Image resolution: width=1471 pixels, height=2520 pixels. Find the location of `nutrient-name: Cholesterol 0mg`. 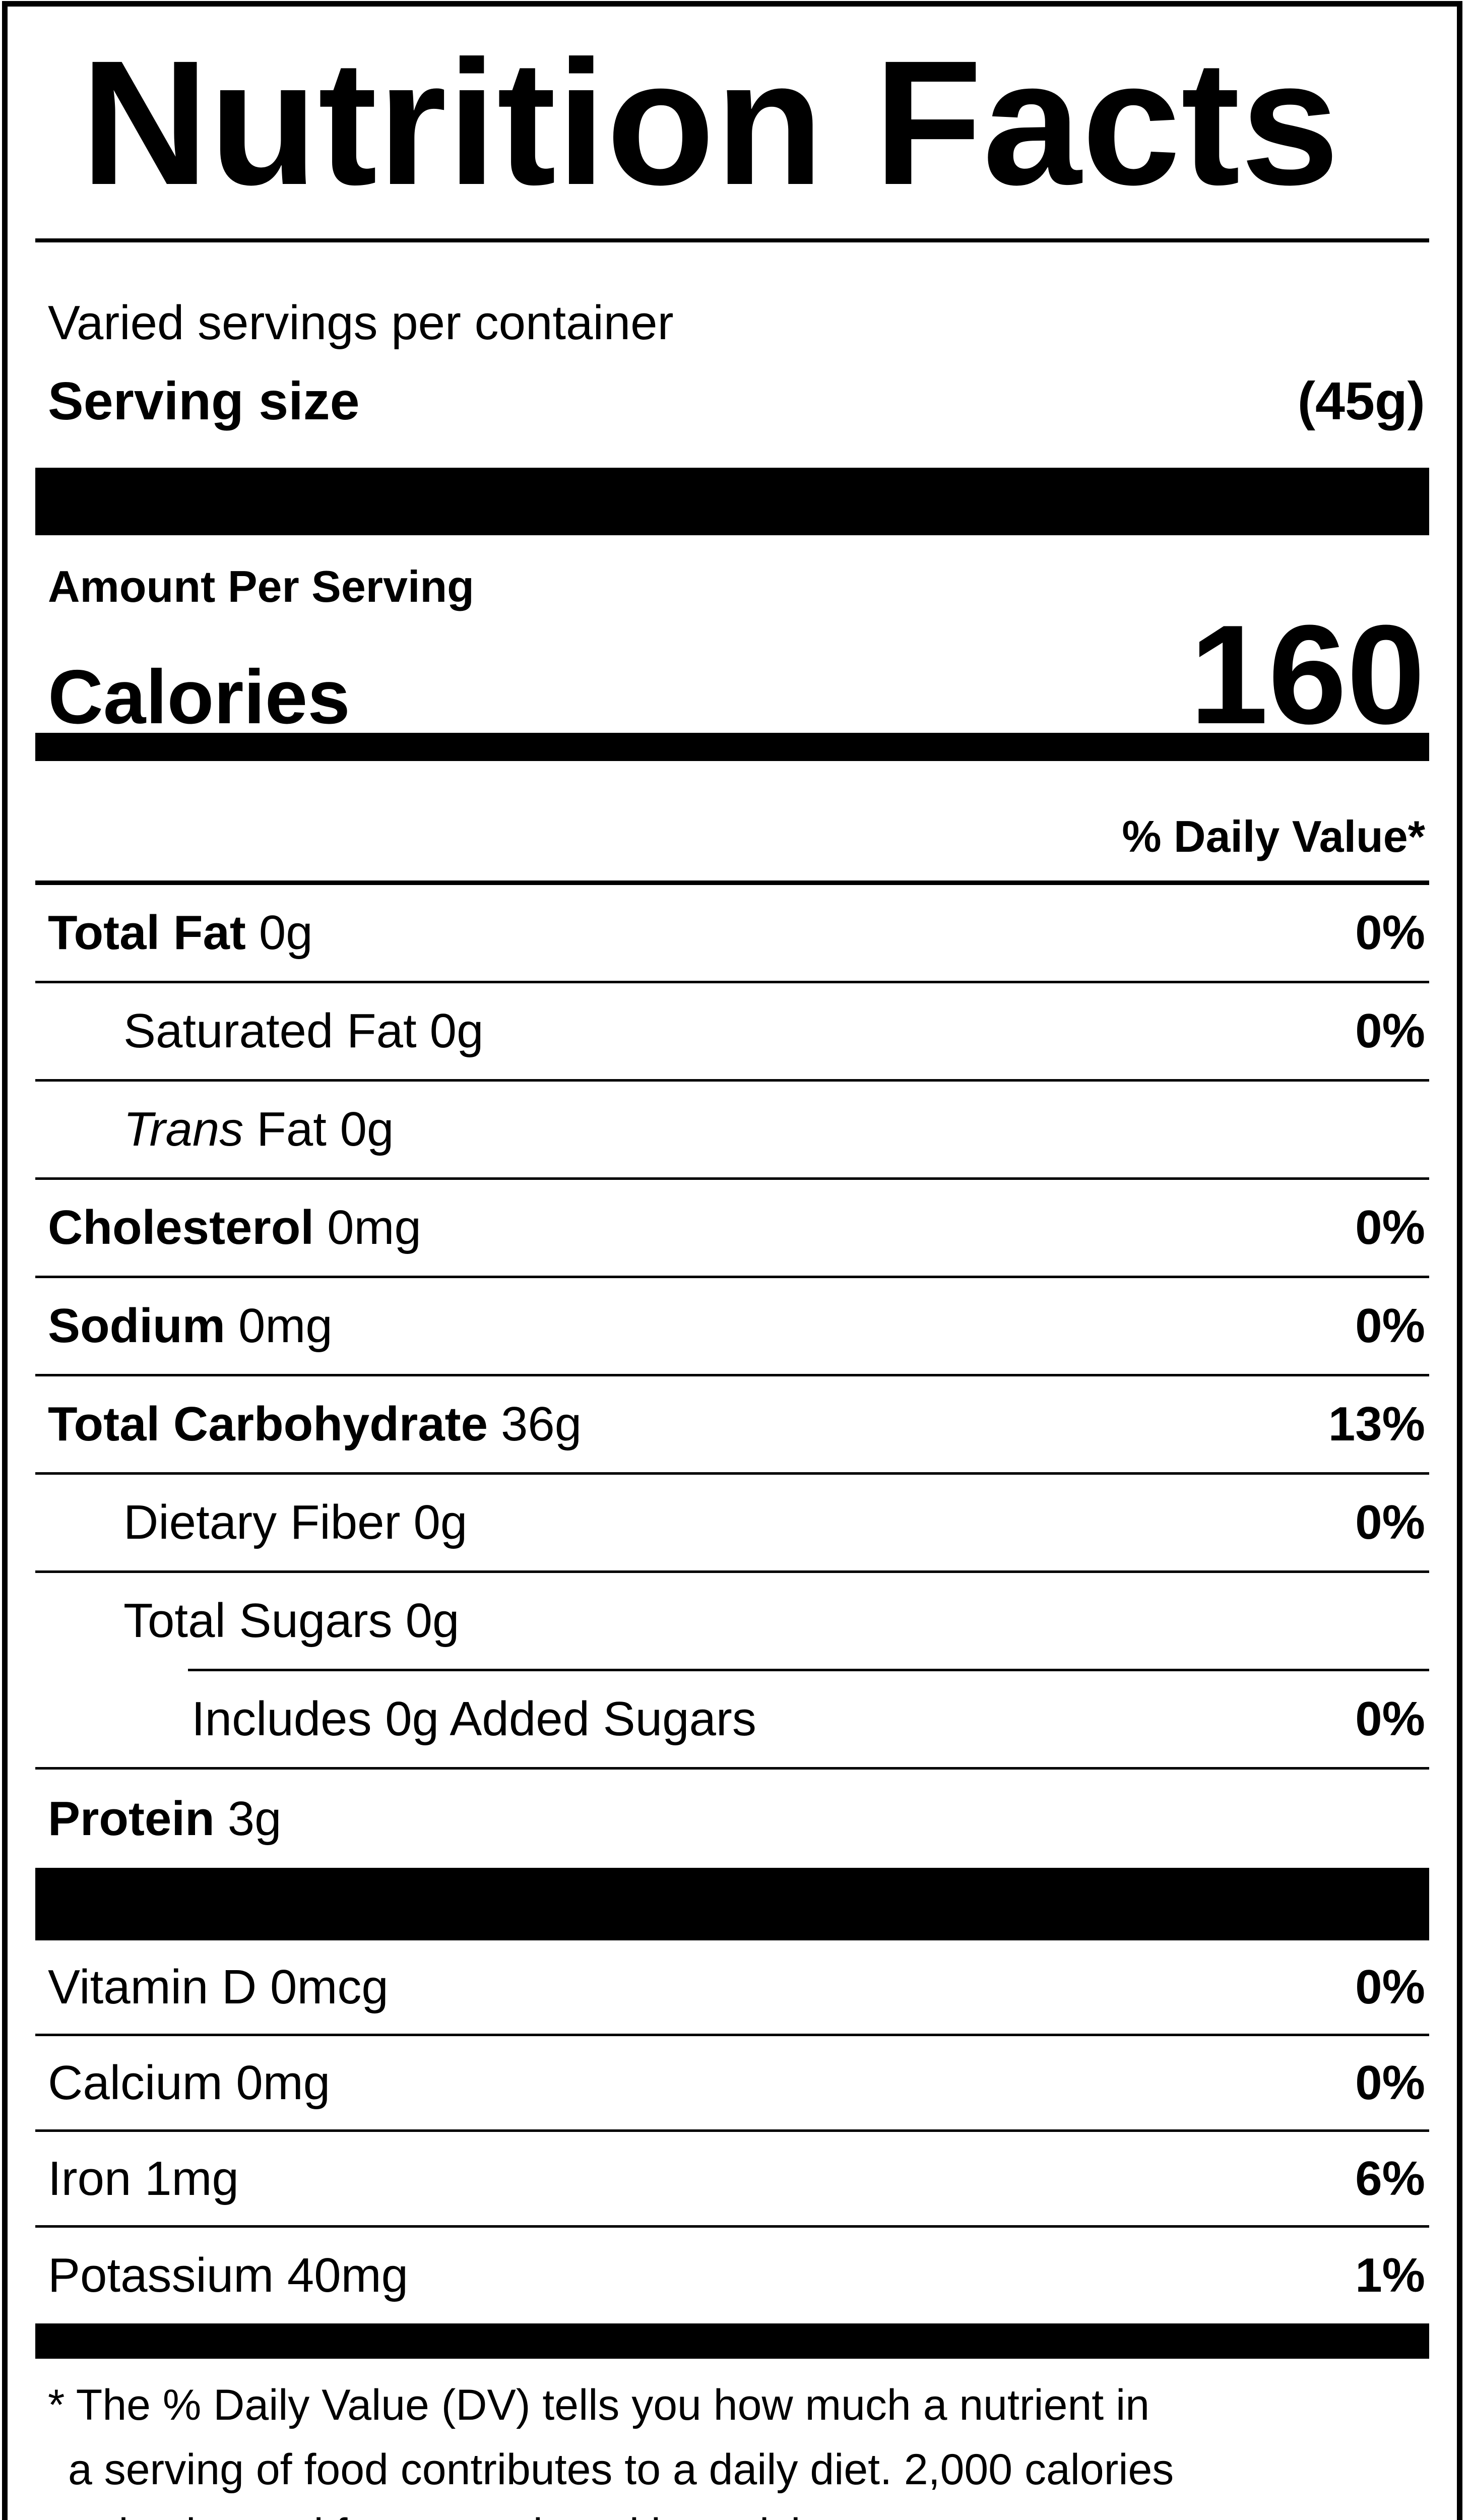

nutrient-name: Cholesterol 0mg is located at coordinates (234, 1228).